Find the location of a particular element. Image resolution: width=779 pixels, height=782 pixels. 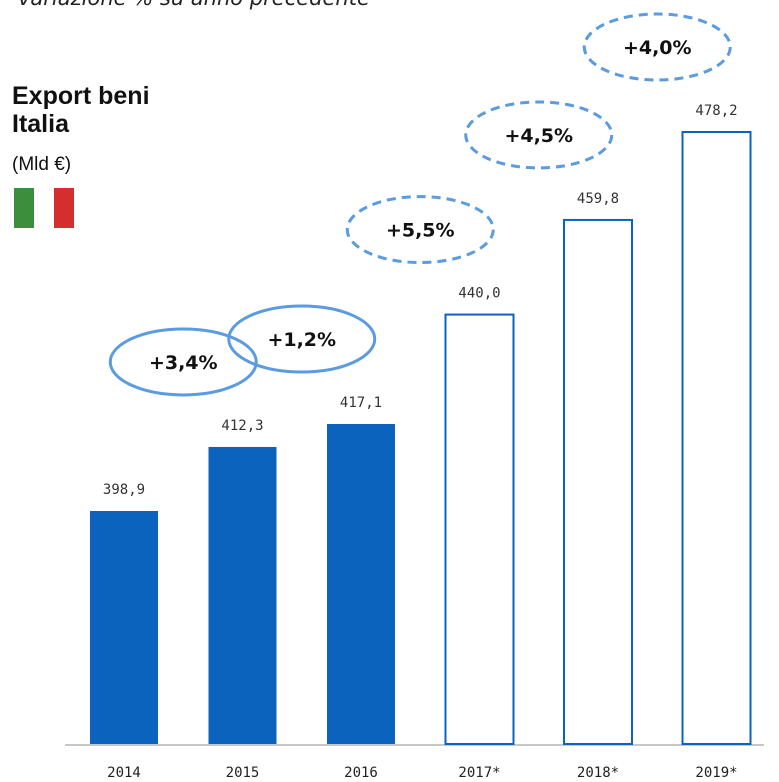

data-label: 478,2 is located at coordinates (716, 111).